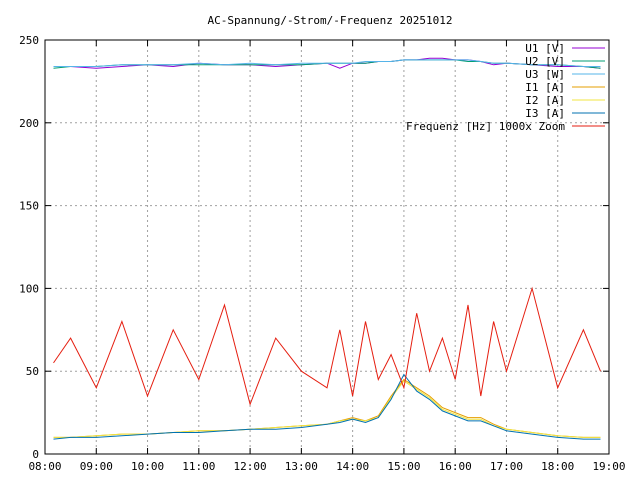 The width and height of the screenshot is (640, 480). What do you see at coordinates (352, 466) in the screenshot?
I see `x-tick-label: 14:00` at bounding box center [352, 466].